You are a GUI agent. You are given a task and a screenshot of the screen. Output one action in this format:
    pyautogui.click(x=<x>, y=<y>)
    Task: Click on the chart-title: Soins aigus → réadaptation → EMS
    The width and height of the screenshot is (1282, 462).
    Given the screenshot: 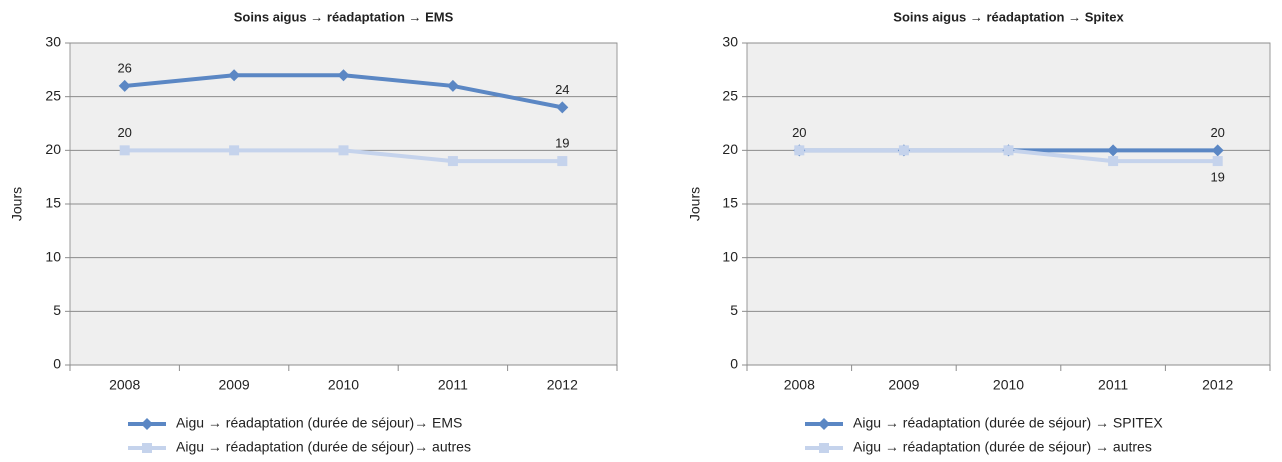 What is the action you would take?
    pyautogui.click(x=344, y=16)
    